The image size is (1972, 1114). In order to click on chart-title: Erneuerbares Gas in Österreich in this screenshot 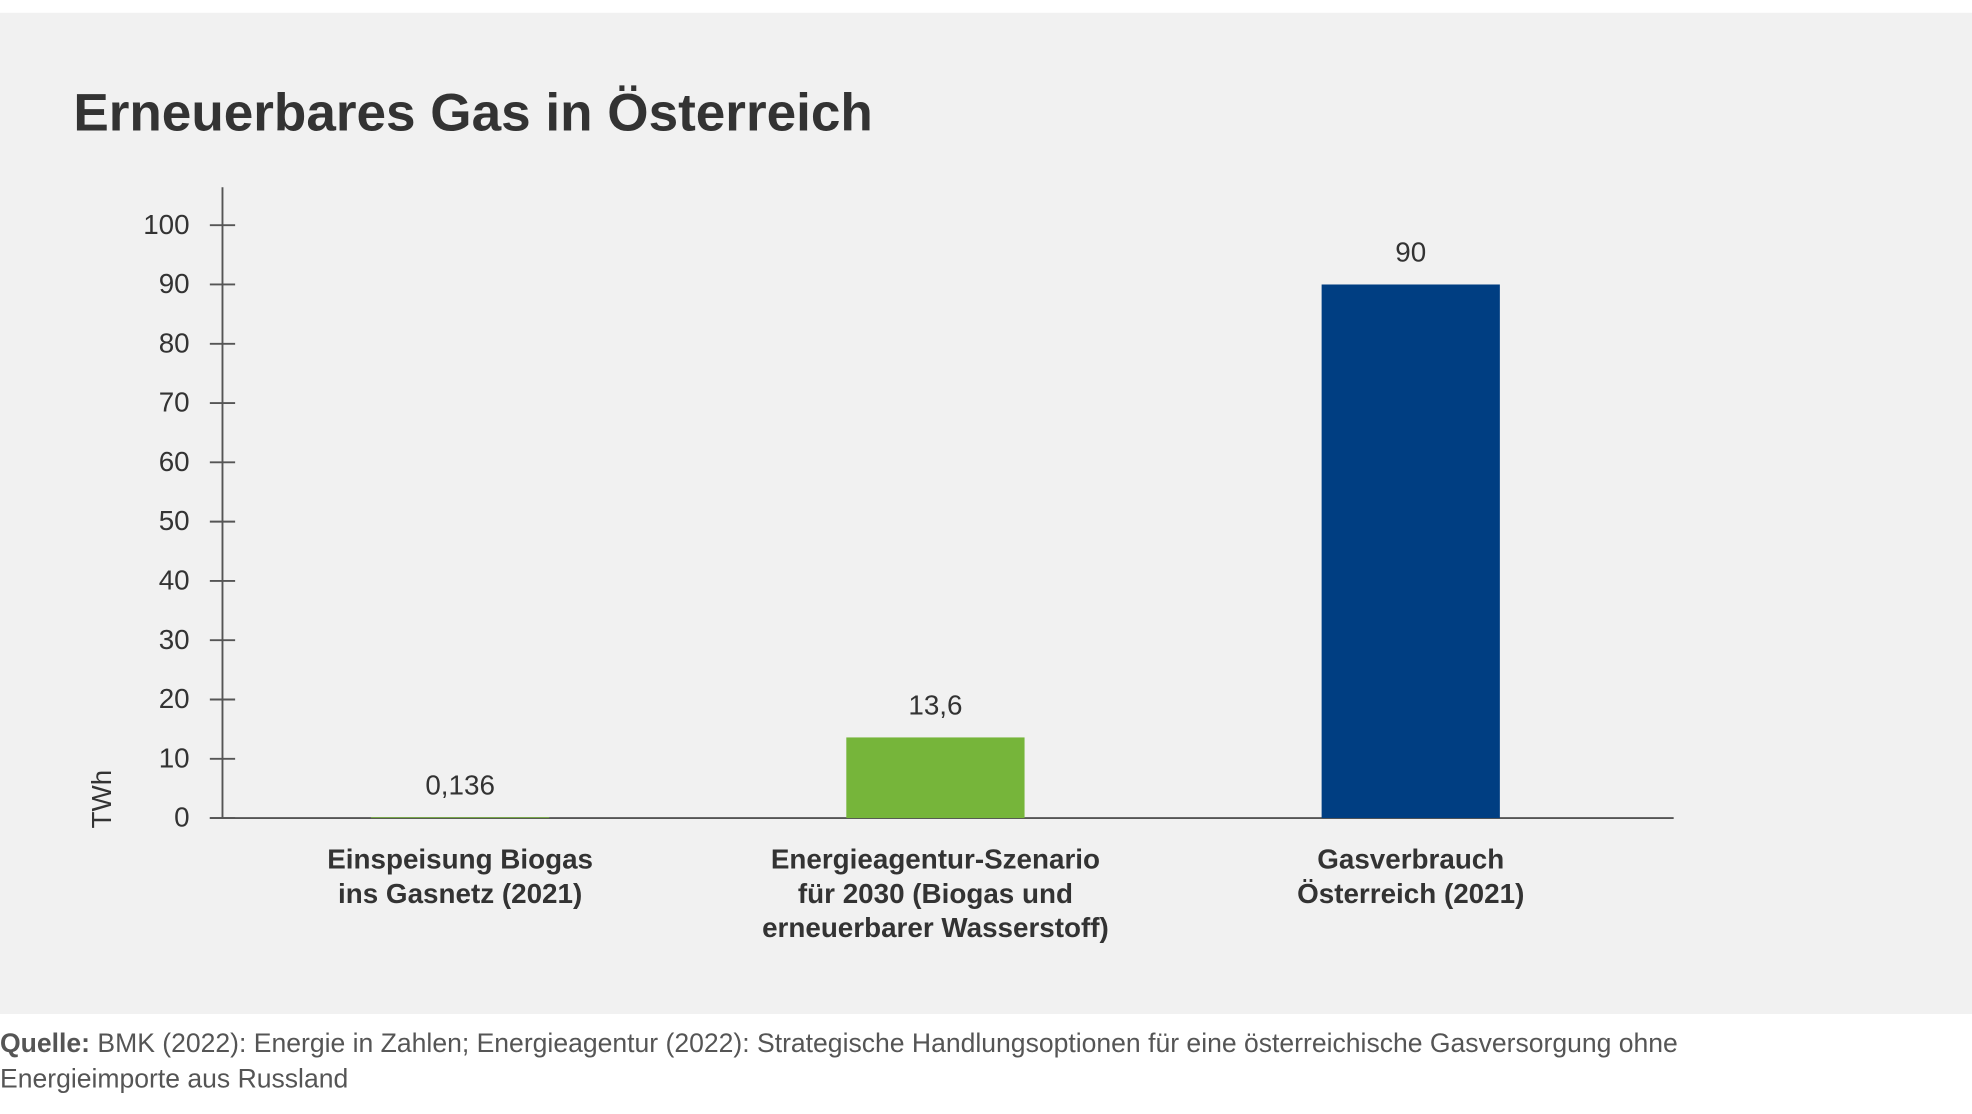, I will do `click(473, 113)`.